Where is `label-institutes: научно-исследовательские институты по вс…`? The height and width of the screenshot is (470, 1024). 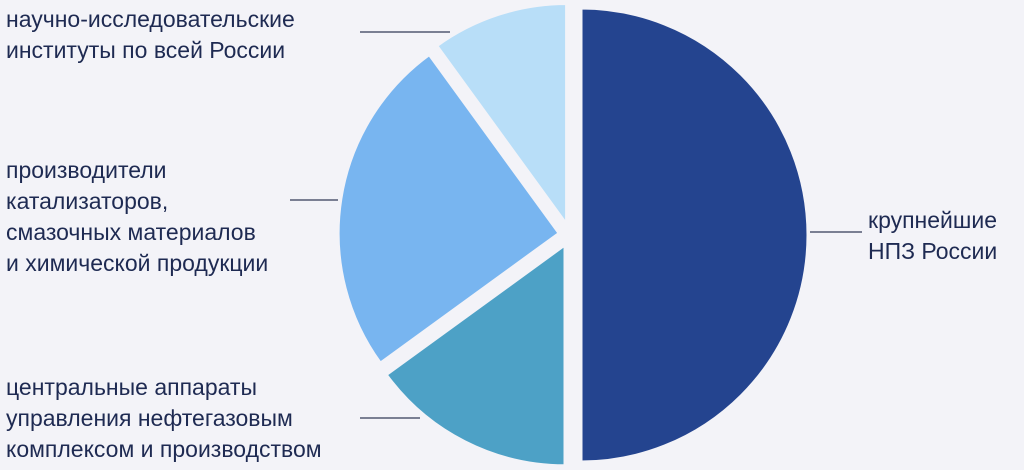
label-institutes: научно-исследовательские институты по вс… is located at coordinates (150, 34).